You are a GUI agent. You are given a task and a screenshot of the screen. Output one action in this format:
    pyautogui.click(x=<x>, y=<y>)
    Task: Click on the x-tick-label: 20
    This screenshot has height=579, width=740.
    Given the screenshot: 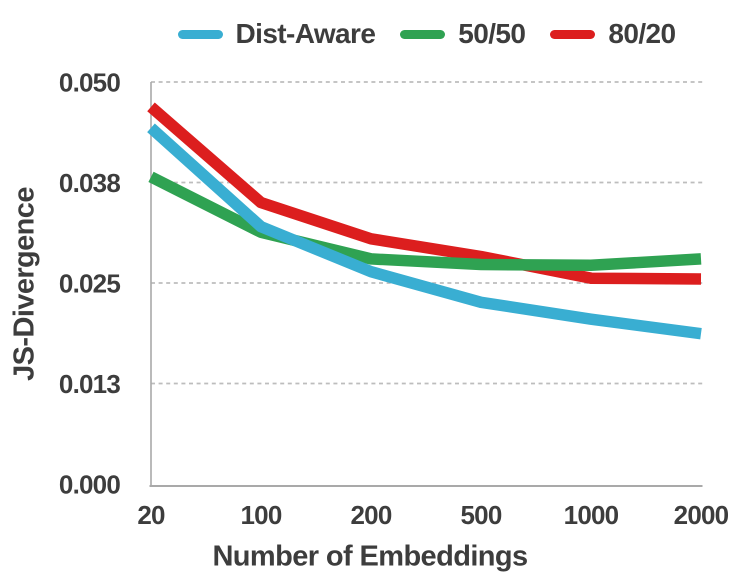 What is the action you would take?
    pyautogui.click(x=151, y=515)
    